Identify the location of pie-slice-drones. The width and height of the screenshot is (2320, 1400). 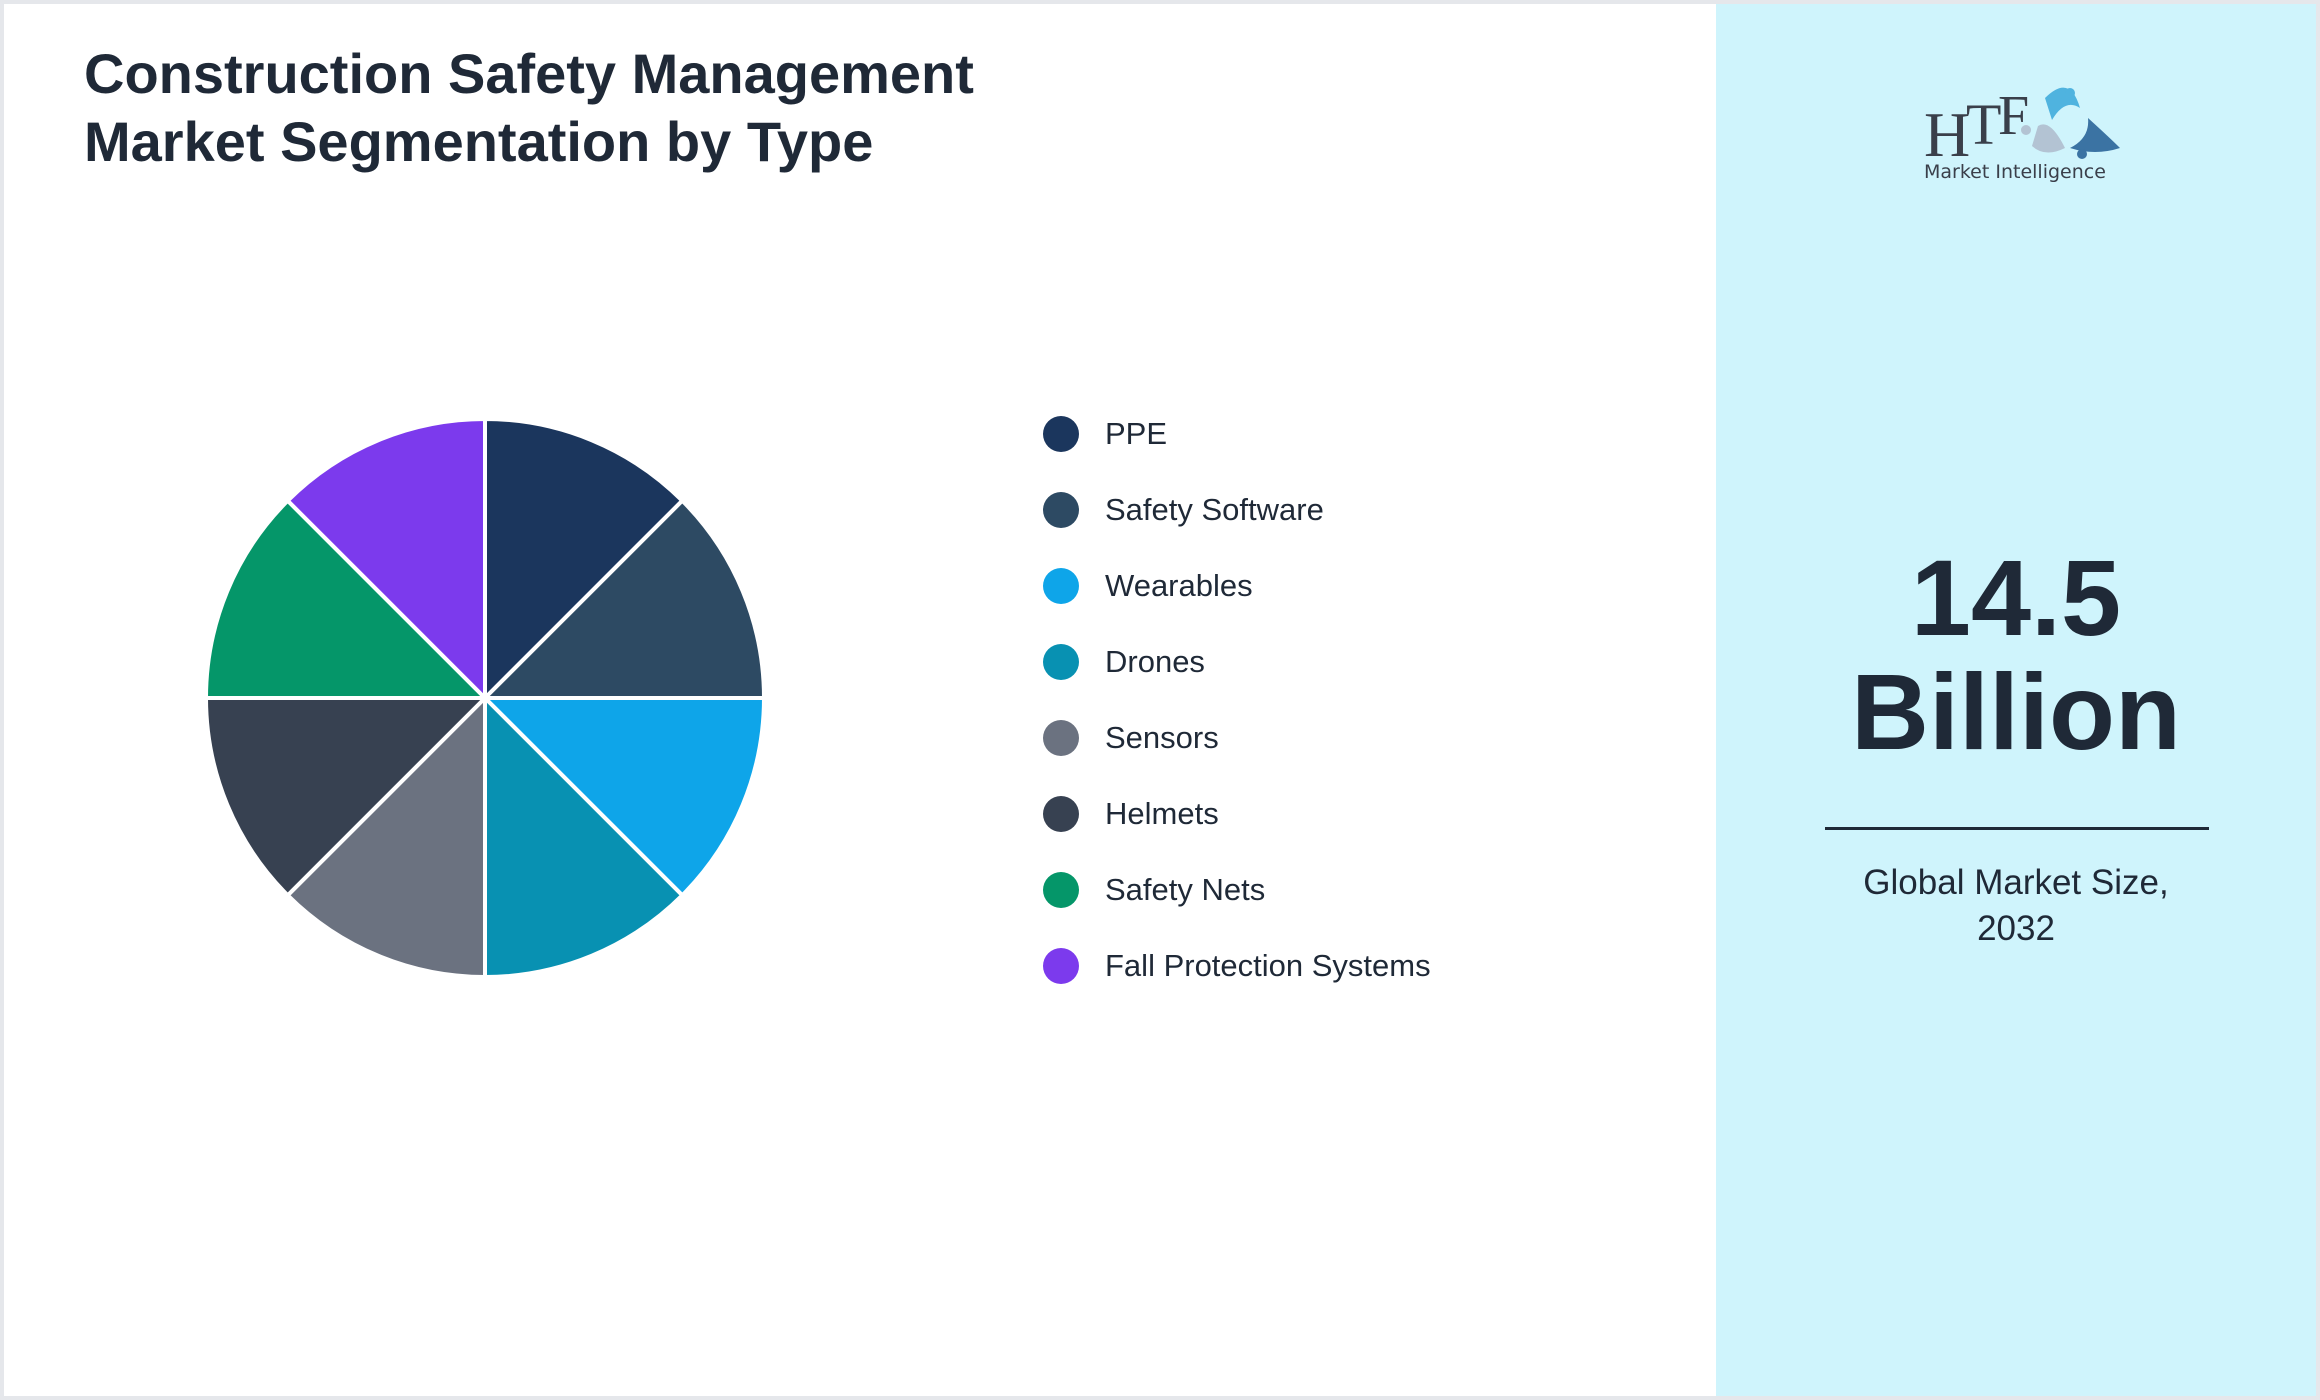
(584, 836).